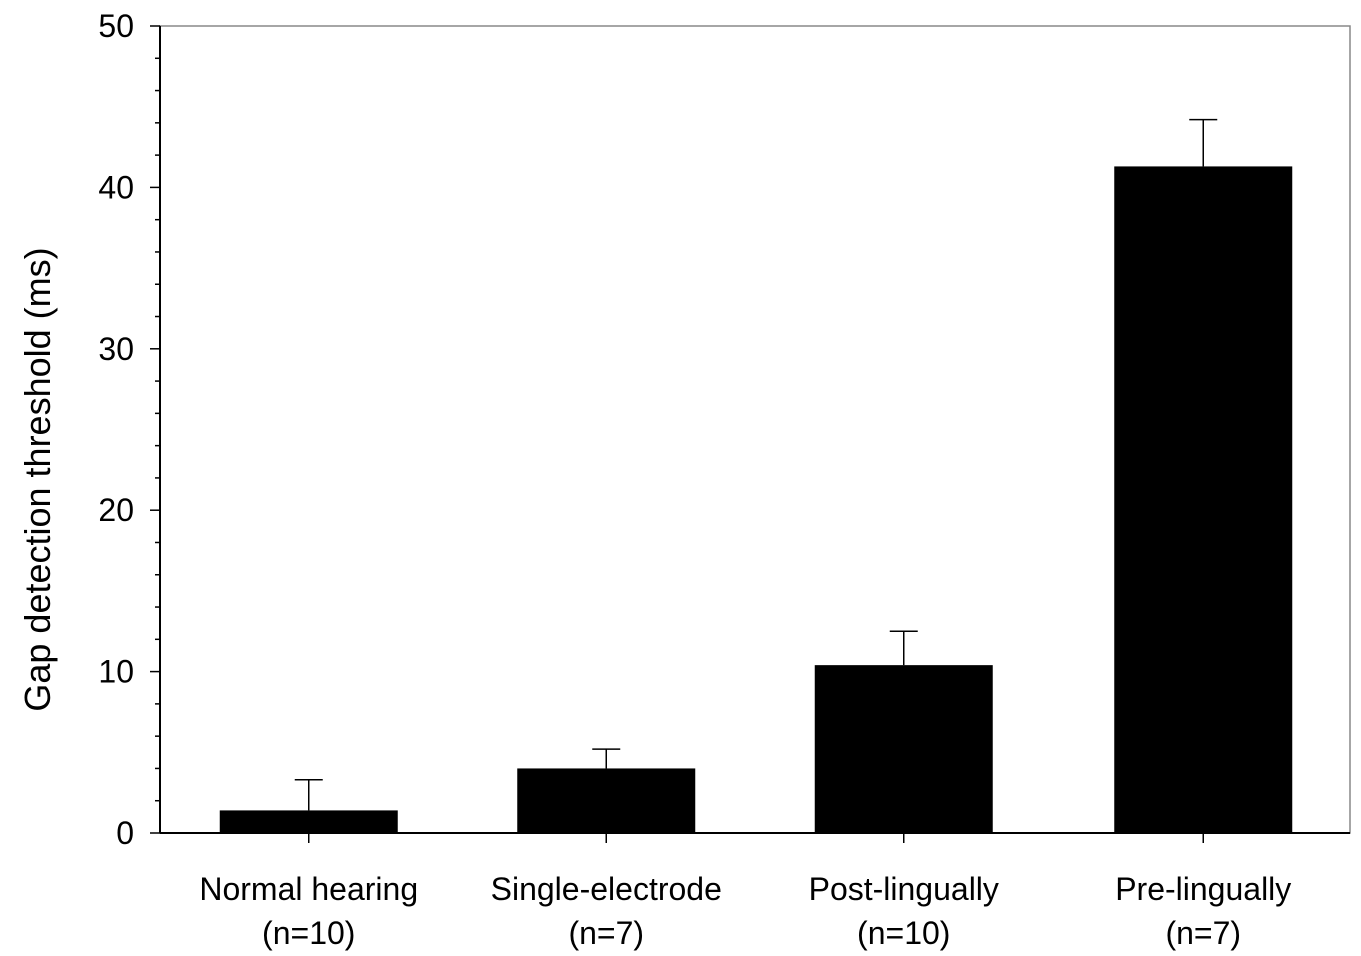 Image resolution: width=1361 pixels, height=956 pixels. What do you see at coordinates (125, 833) in the screenshot?
I see `y-tick-label: 0` at bounding box center [125, 833].